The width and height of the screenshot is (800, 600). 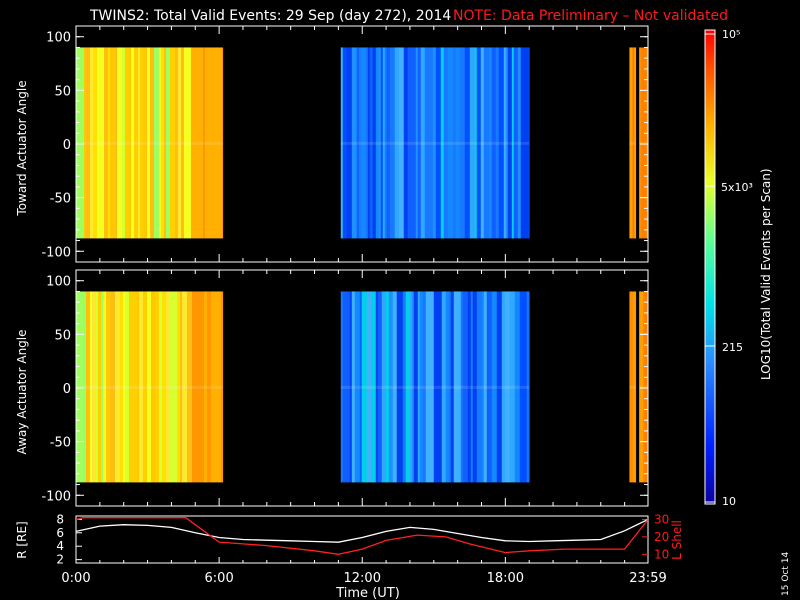 I want to click on colorbar-tick-label: 10, so click(x=729, y=501).